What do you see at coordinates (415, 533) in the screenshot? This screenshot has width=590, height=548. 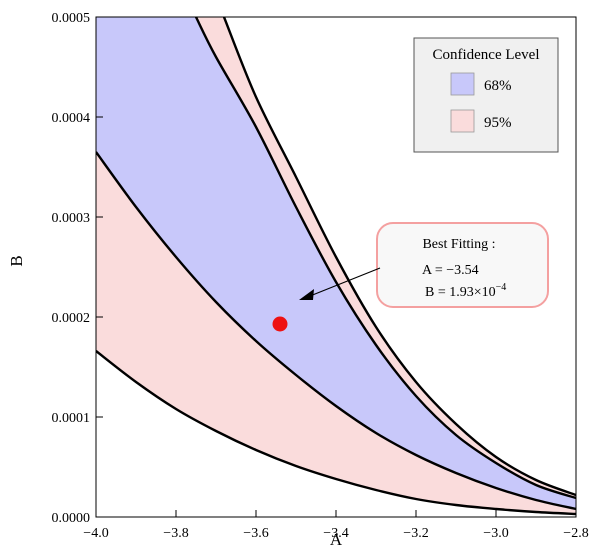 I see `x-tick-label: −3.2` at bounding box center [415, 533].